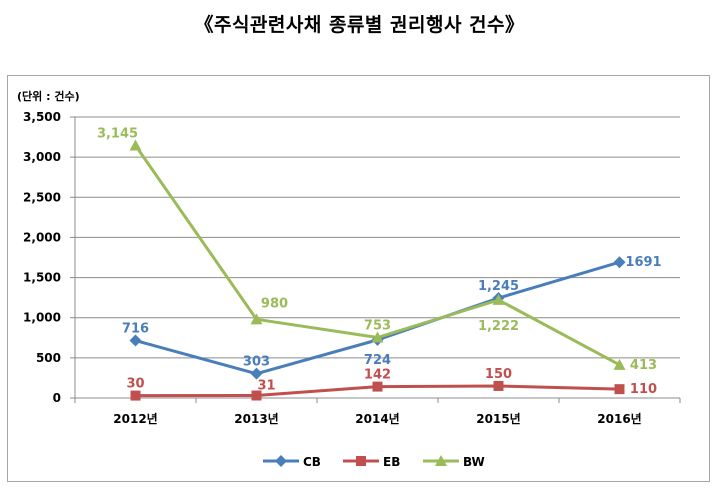 This screenshot has height=490, width=719. I want to click on data-label-cb: 724, so click(377, 360).